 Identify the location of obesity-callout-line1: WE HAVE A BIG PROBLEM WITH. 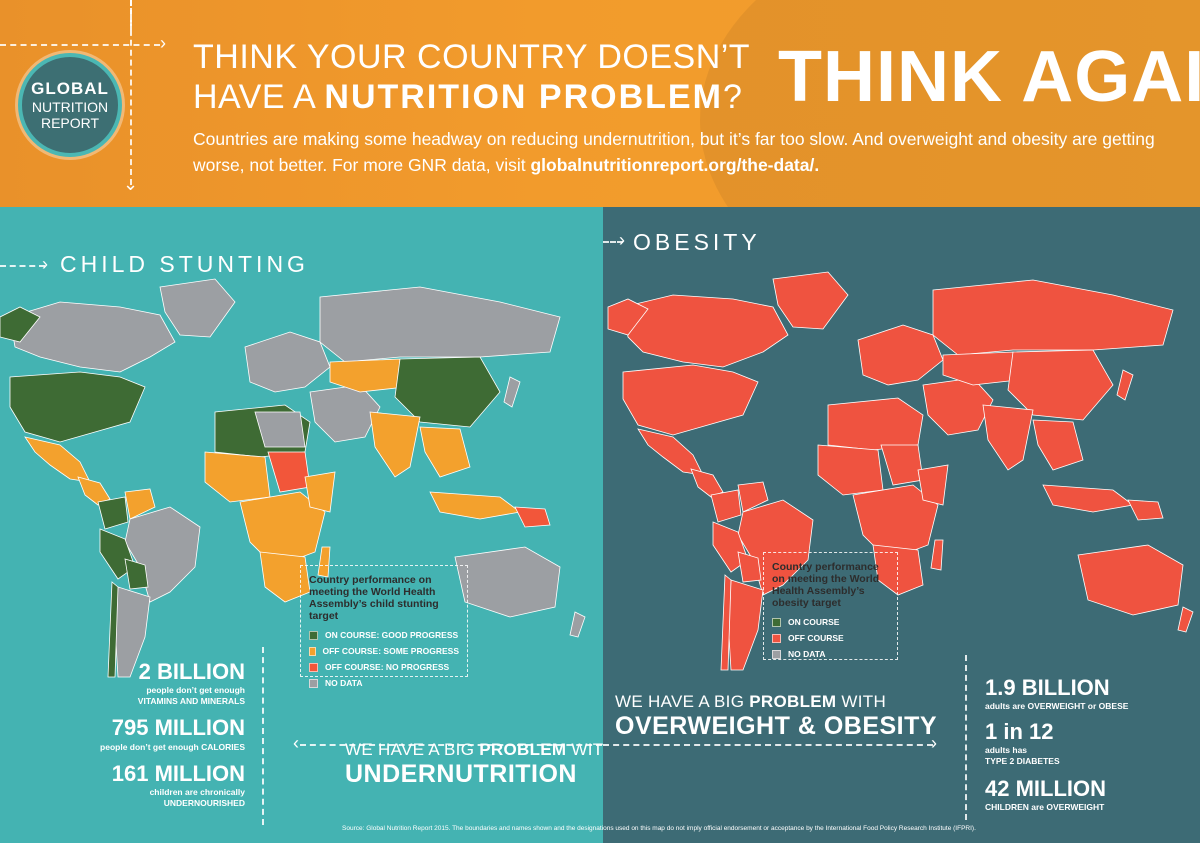
(776, 702).